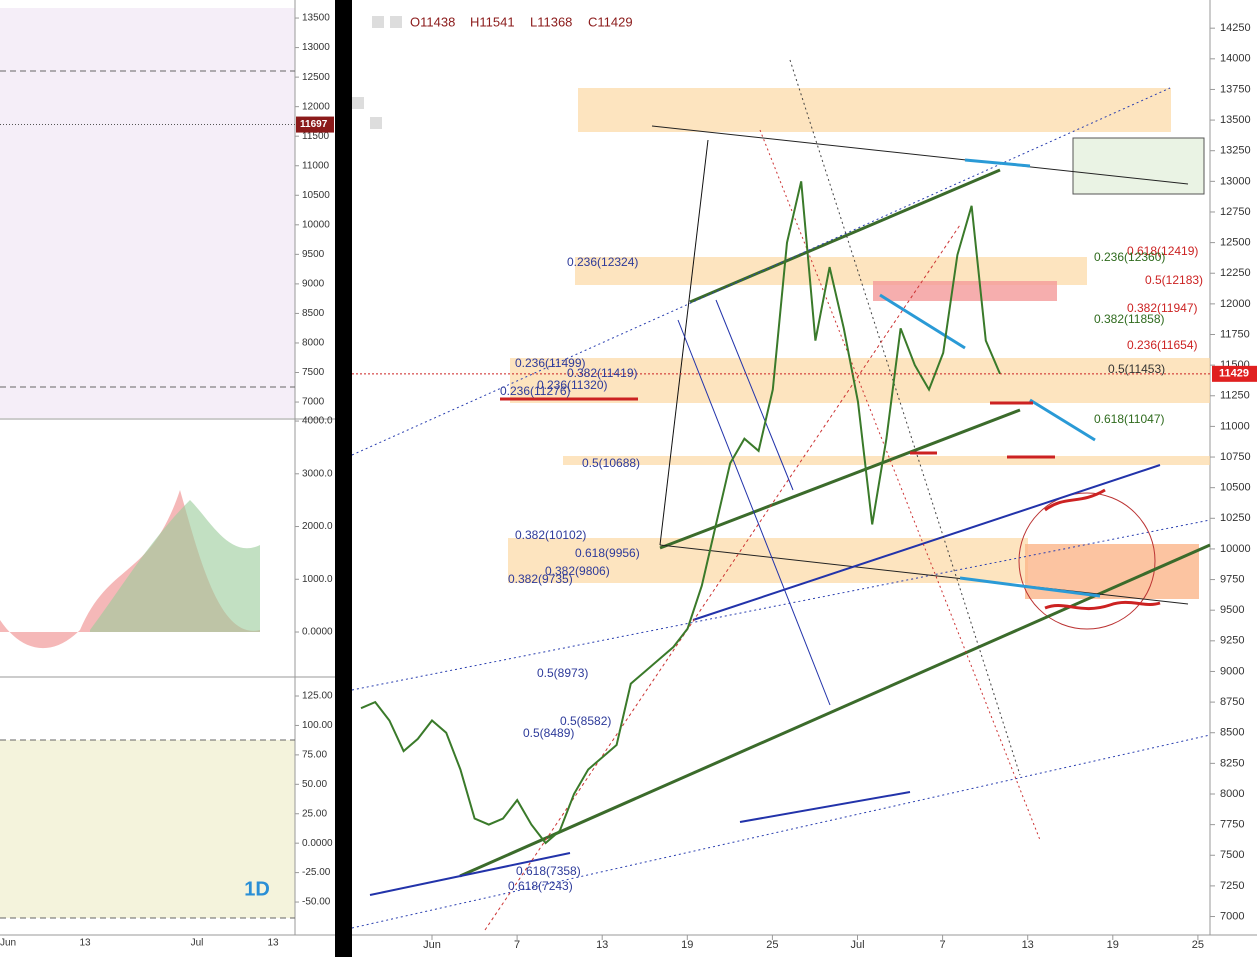 This screenshot has width=1257, height=957. Describe the element at coordinates (1235, 518) in the screenshot. I see `y-tick-label: 10250` at that location.